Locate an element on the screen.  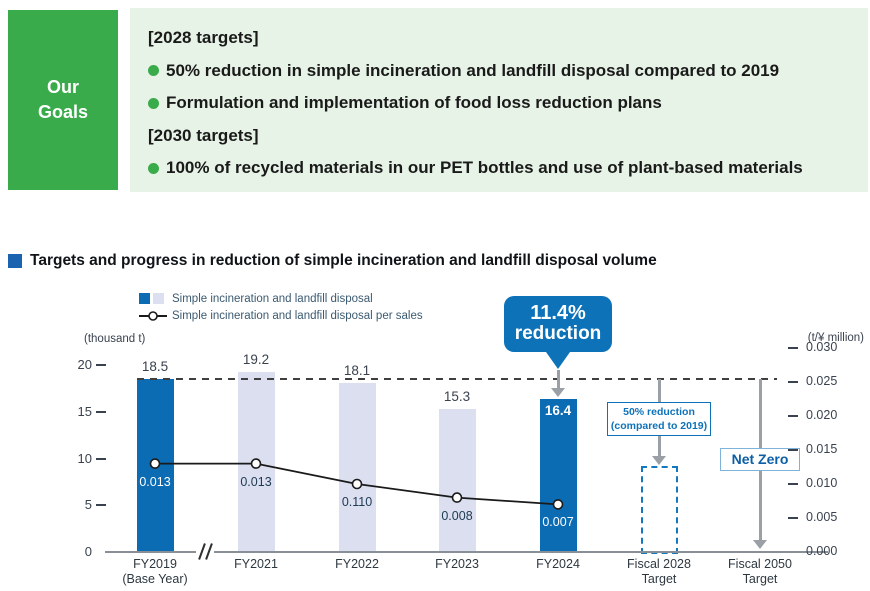
target-2050-arrow-head is located at coordinates (760, 544).